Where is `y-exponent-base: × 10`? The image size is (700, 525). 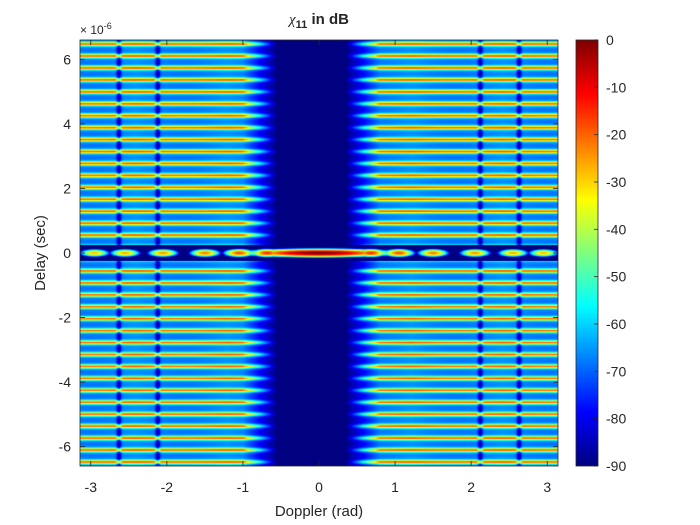 y-exponent-base: × 10 is located at coordinates (92, 30).